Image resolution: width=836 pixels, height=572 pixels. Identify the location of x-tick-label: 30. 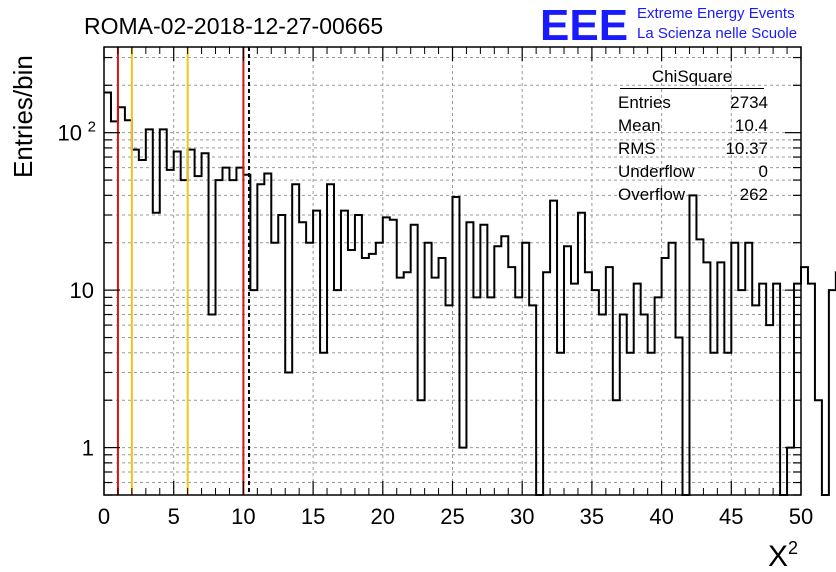
(522, 516).